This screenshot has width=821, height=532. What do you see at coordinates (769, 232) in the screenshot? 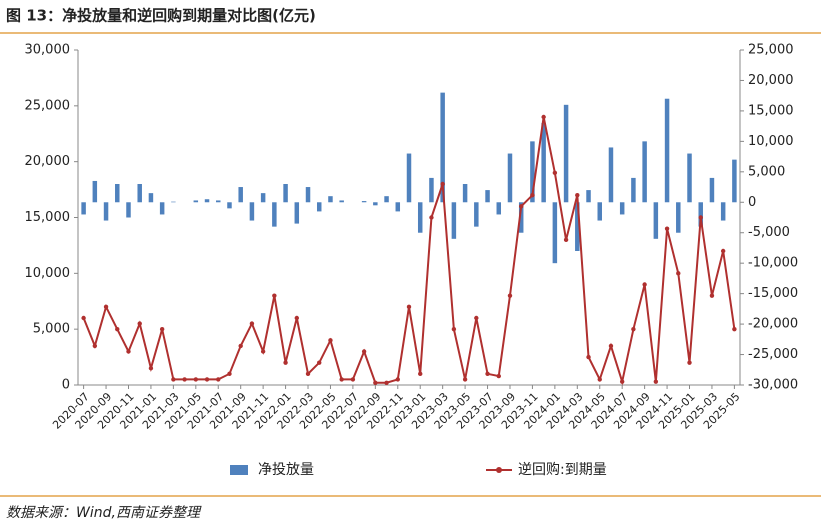
I see `y2-tick-label: -5,000` at bounding box center [769, 232].